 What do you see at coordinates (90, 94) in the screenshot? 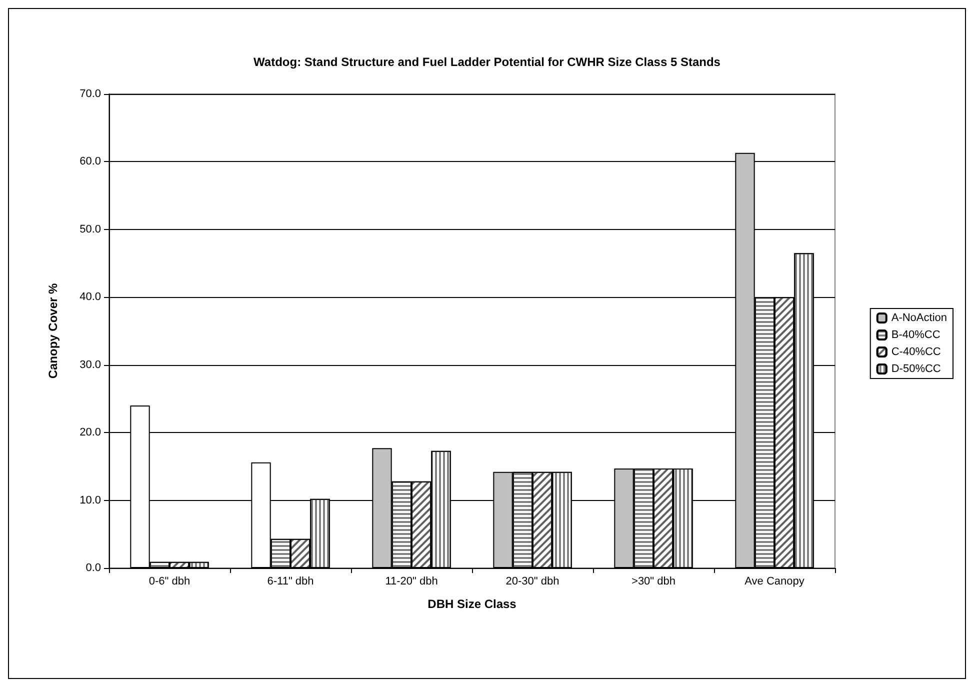
I see `y-tick-label: 70.0` at bounding box center [90, 94].